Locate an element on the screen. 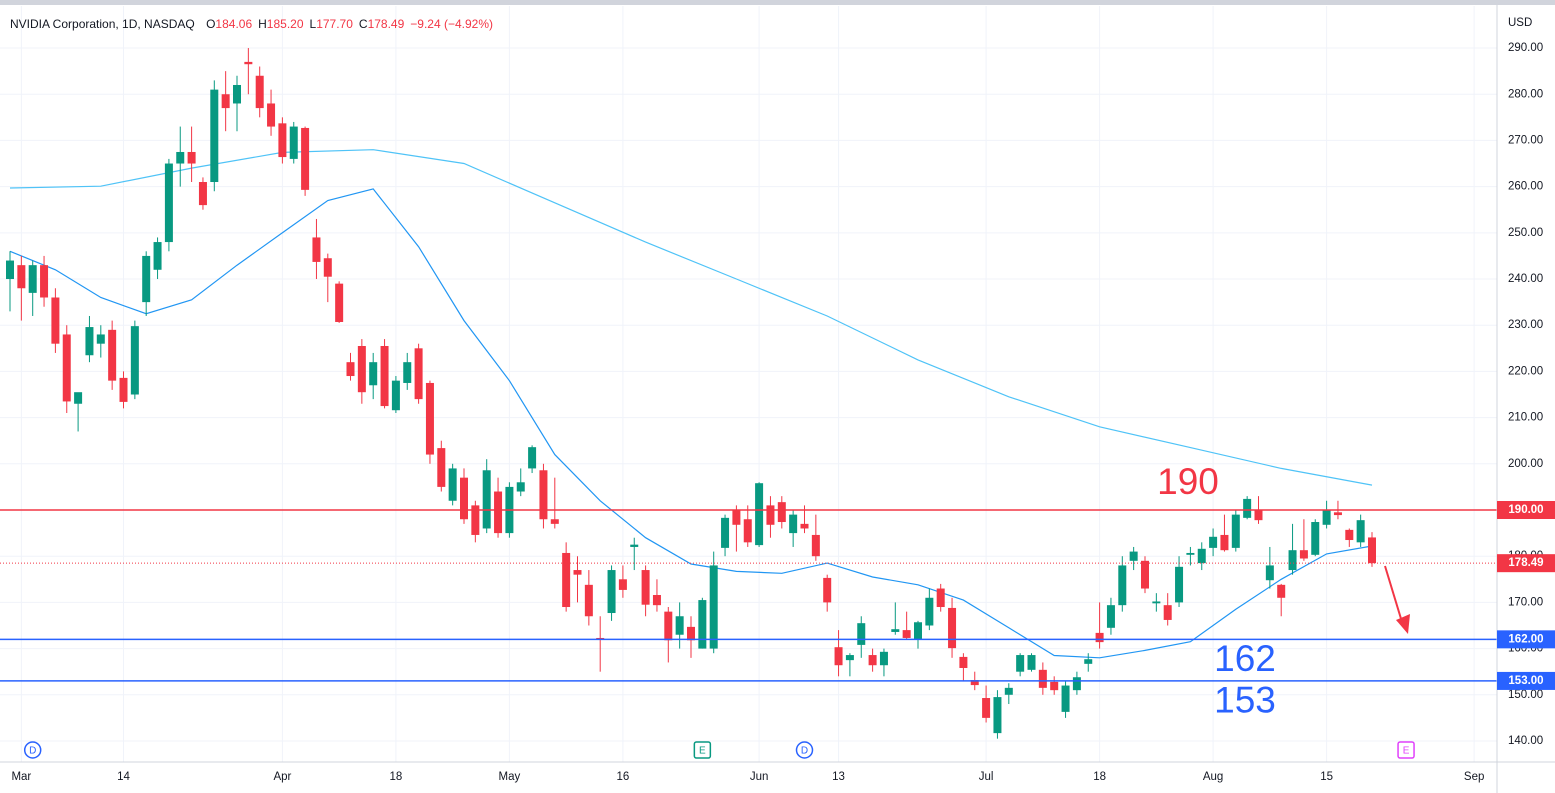  y-tick-label: 260.00 is located at coordinates (1525, 187).